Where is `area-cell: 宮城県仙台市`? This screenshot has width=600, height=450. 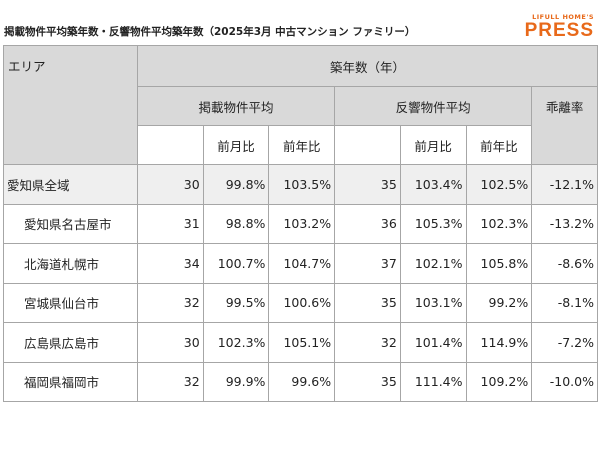
area-cell: 宮城県仙台市 is located at coordinates (70, 302).